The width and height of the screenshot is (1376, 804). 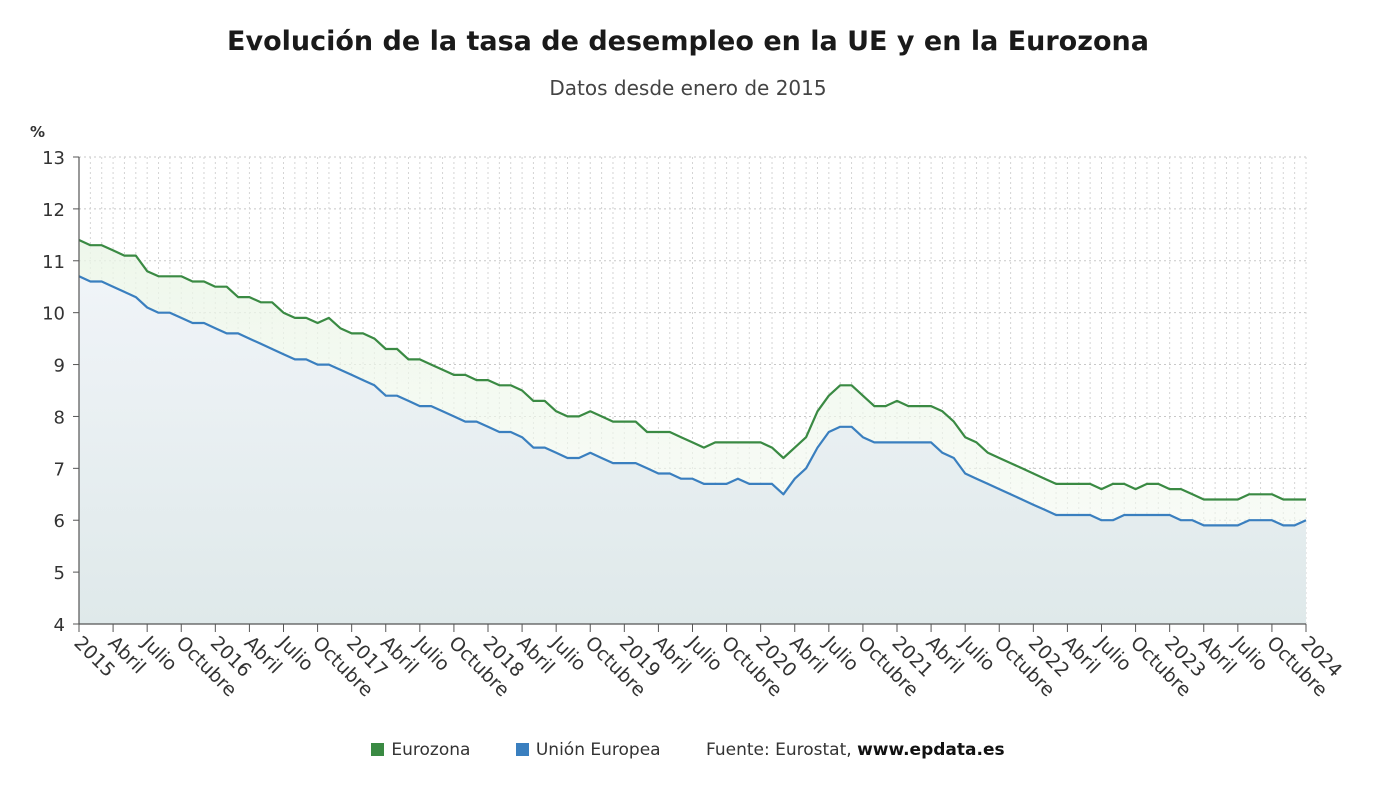 What do you see at coordinates (931, 750) in the screenshot?
I see `source-site: www.epdata.es` at bounding box center [931, 750].